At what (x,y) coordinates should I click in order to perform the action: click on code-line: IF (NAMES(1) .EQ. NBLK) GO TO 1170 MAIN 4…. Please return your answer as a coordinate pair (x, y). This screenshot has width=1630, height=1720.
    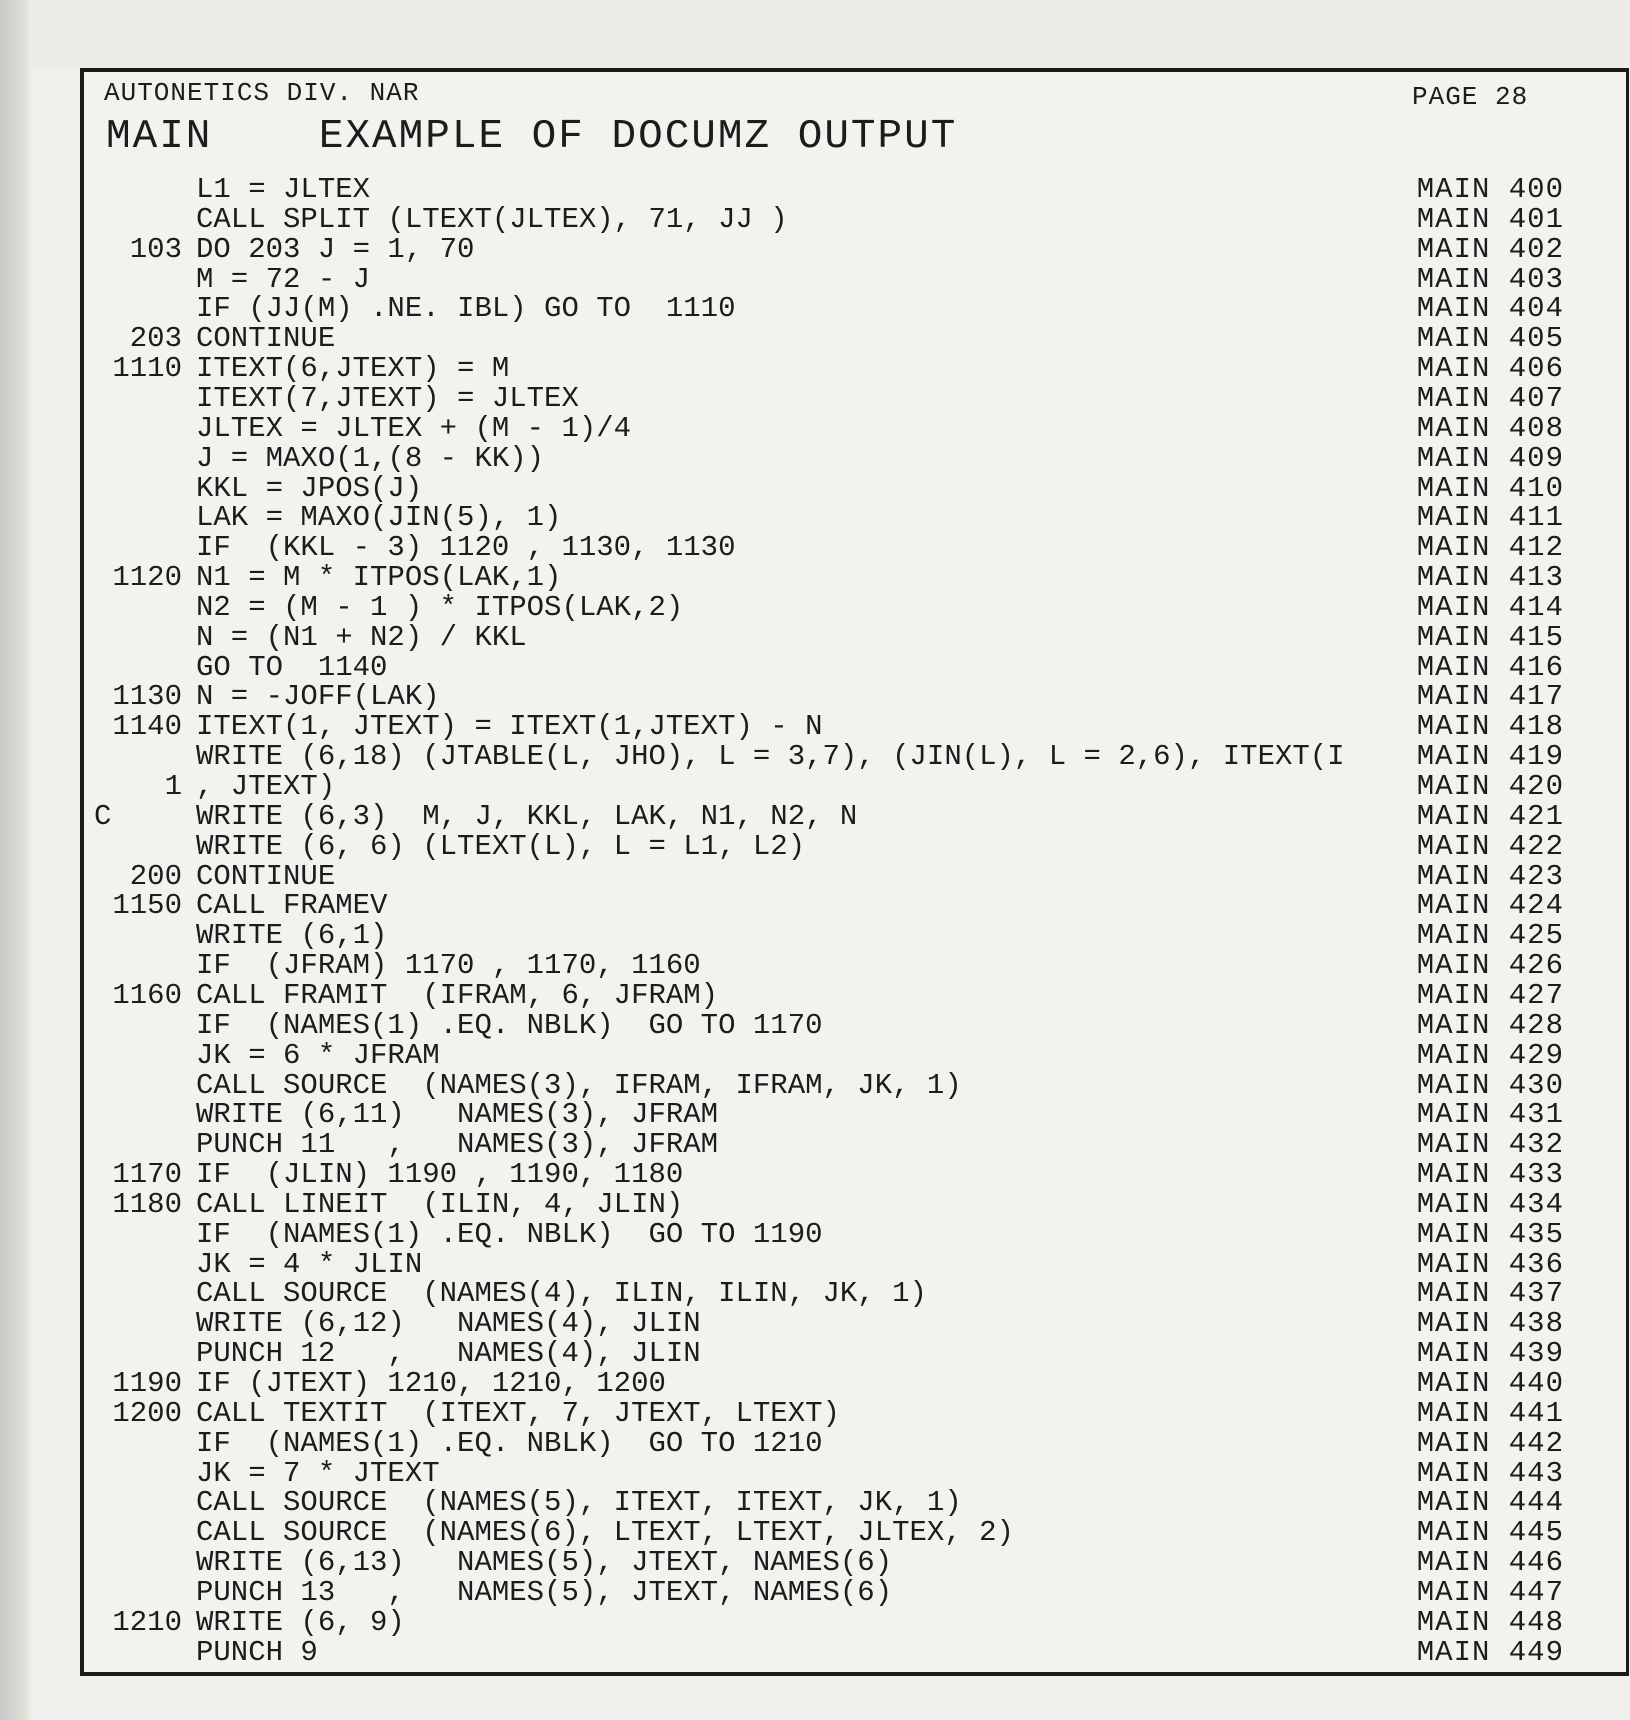
    Looking at the image, I should click on (815, 1025).